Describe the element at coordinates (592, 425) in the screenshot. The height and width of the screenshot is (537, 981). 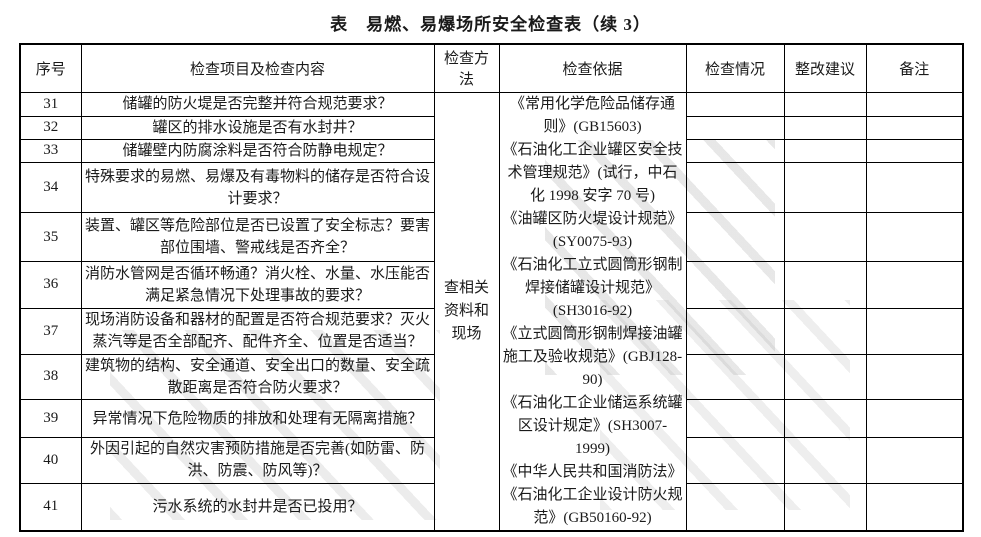
I see `reference-entry: 《石油化工企业储运系统罐区设计规定》(SH3007-1999)` at that location.